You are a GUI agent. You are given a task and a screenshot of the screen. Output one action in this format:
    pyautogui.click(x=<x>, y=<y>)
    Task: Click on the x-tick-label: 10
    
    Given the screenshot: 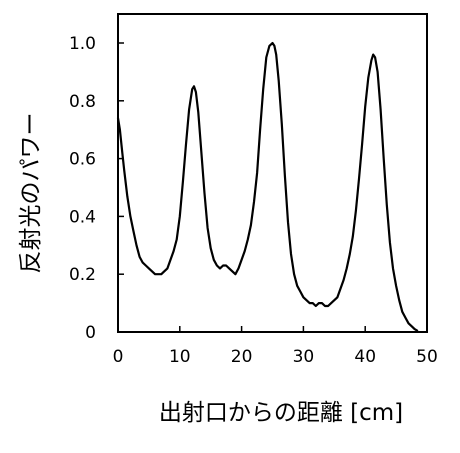 What is the action you would take?
    pyautogui.click(x=180, y=357)
    